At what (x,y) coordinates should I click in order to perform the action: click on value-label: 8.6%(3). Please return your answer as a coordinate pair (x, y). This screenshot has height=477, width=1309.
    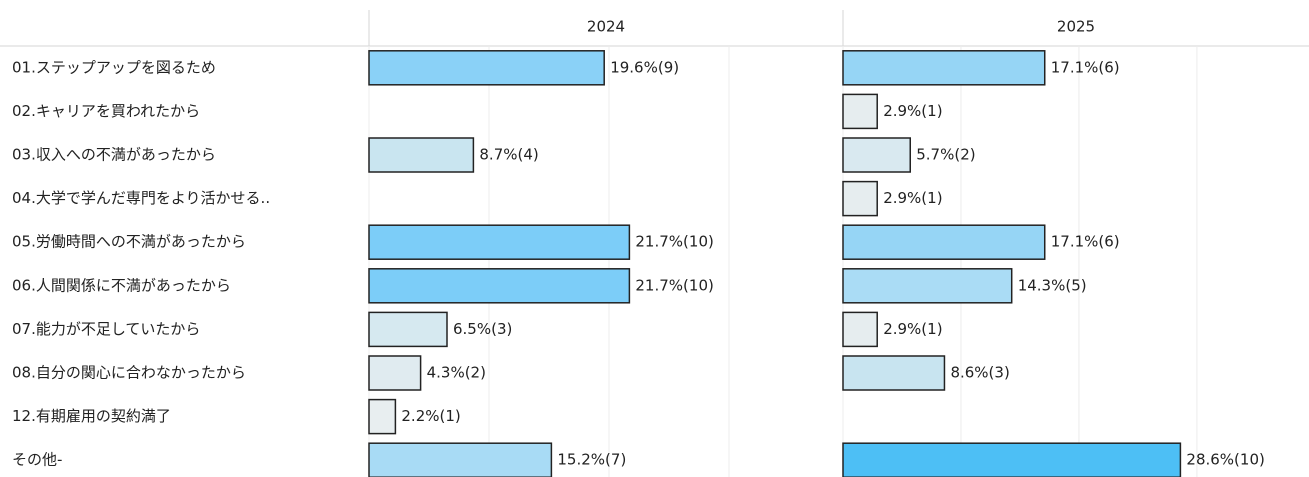
    Looking at the image, I should click on (979, 373).